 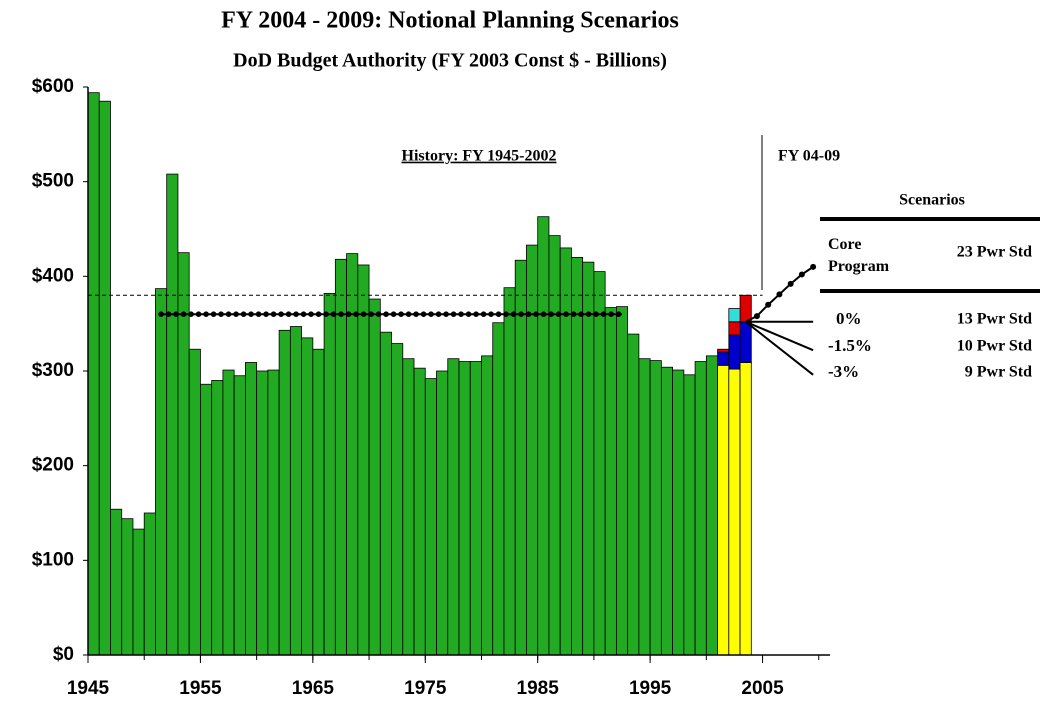 I want to click on scenario-name: -3%, so click(x=843, y=371).